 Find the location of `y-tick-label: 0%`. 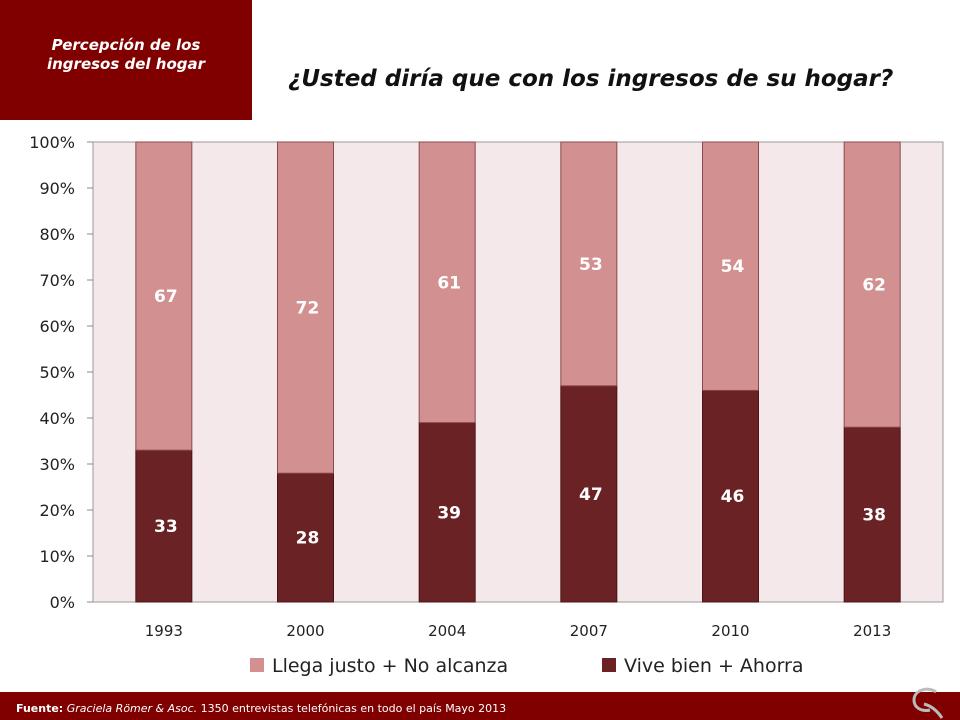

y-tick-label: 0% is located at coordinates (62, 602).